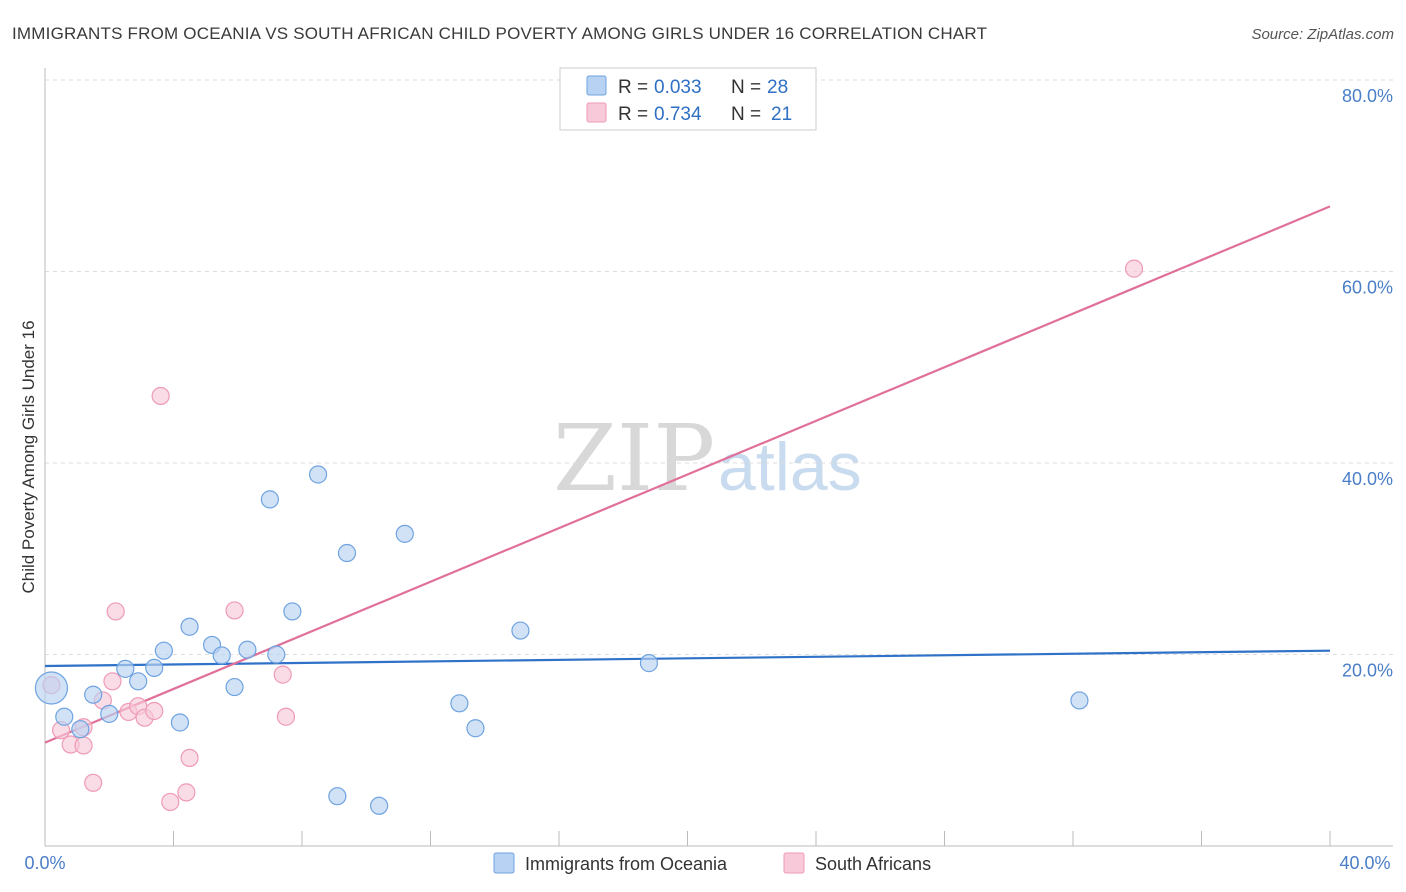  Describe the element at coordinates (634, 458) in the screenshot. I see `watermark-zip: ZIP` at that location.